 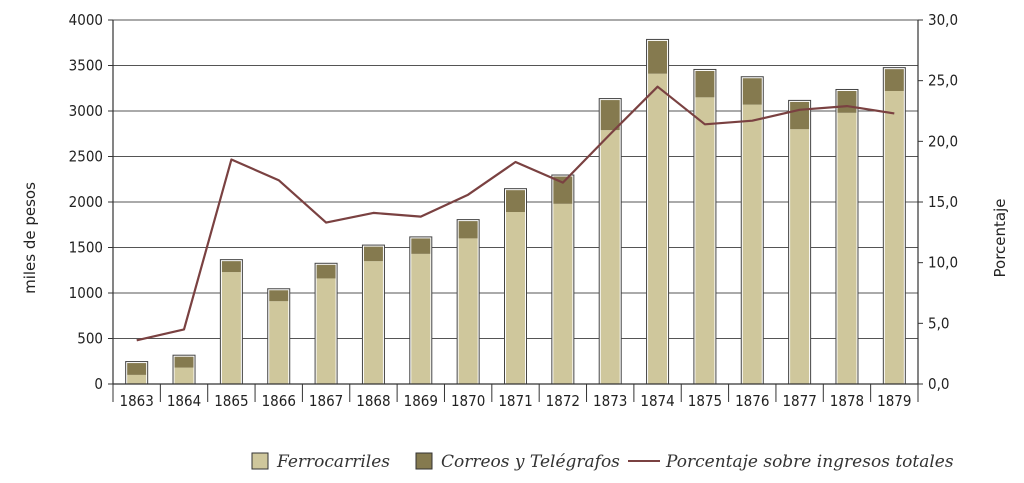 What do you see at coordinates (657, 401) in the screenshot?
I see `x-tick-label: 1874` at bounding box center [657, 401].